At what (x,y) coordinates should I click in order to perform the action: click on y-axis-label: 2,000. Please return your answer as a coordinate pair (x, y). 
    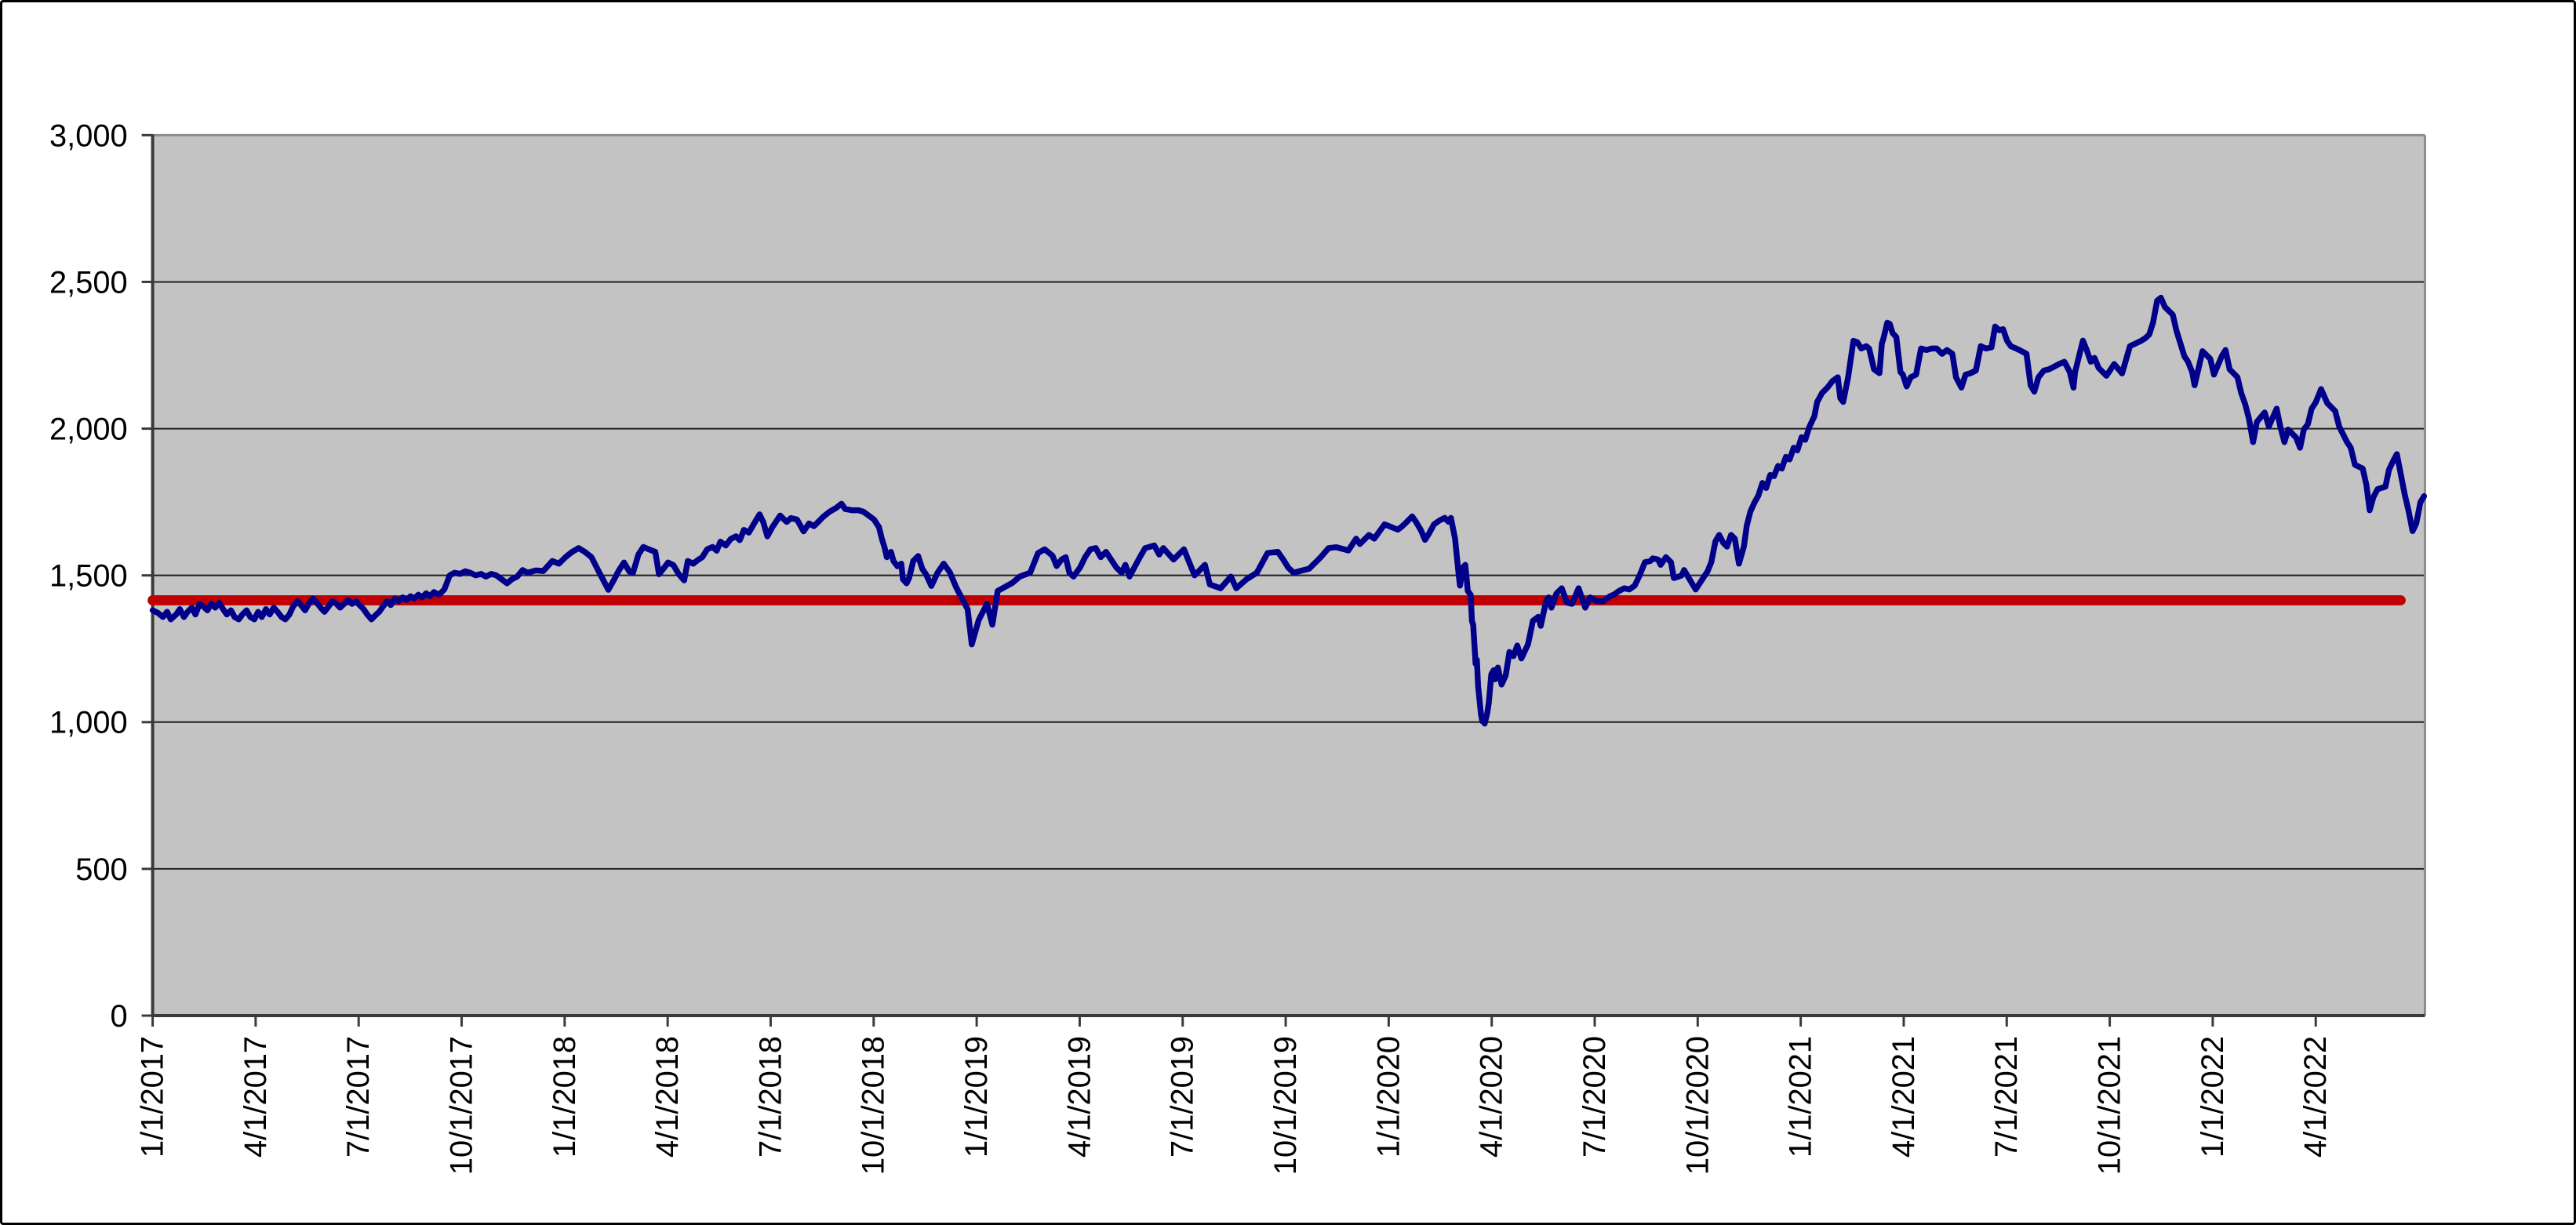
    Looking at the image, I should click on (88, 430).